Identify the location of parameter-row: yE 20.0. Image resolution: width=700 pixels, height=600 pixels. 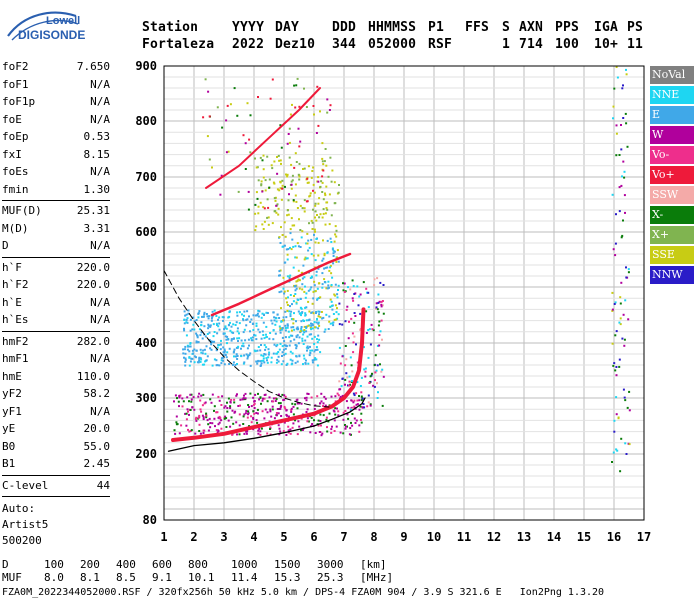
(56, 429).